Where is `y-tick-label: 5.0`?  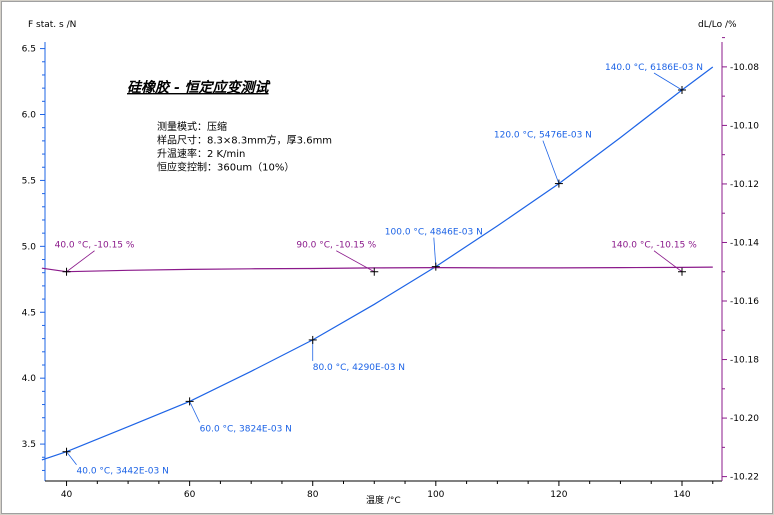 y-tick-label: 5.0 is located at coordinates (29, 247).